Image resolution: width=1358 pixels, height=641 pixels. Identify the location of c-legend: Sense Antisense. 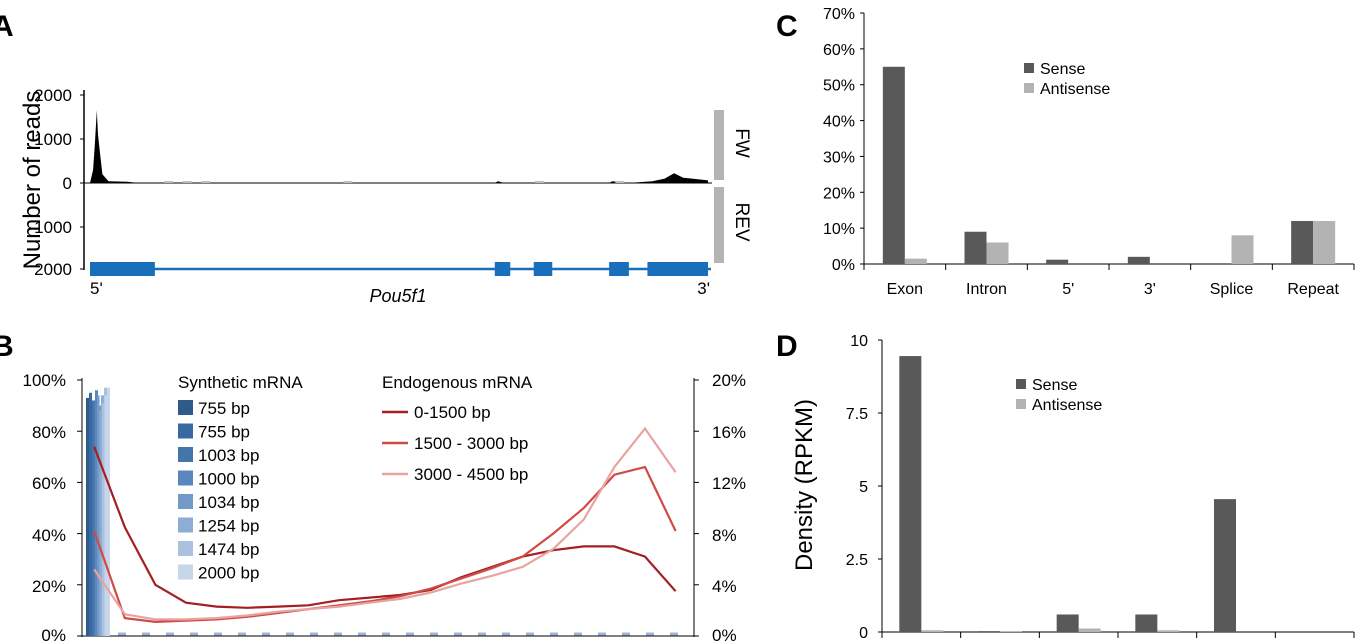
(1067, 79).